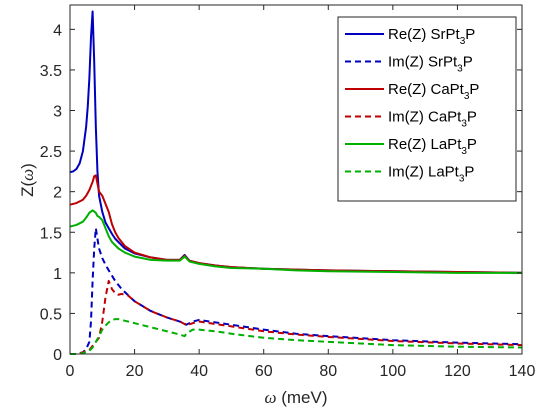 Image resolution: width=535 pixels, height=411 pixels. Describe the element at coordinates (51, 71) in the screenshot. I see `y-tick-label: 3.5` at that location.